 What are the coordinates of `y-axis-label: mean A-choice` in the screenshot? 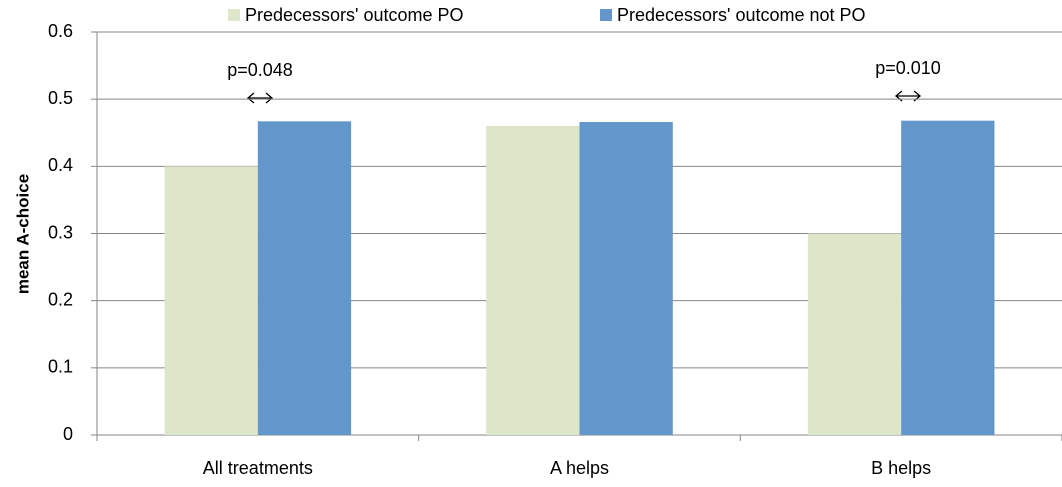 It's located at (22, 234).